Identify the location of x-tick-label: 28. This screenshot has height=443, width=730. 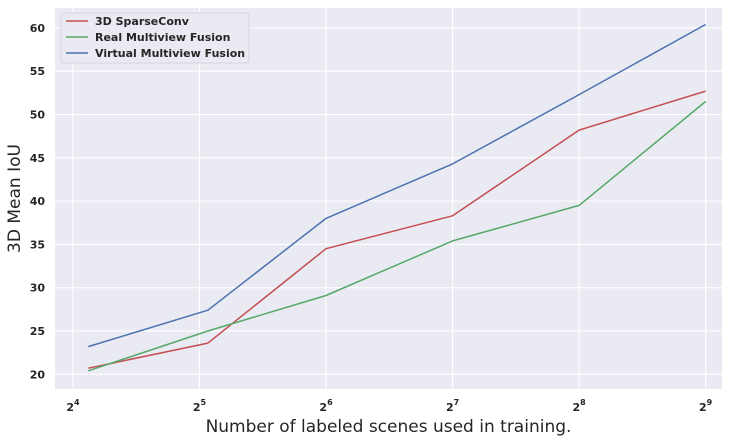
(579, 406).